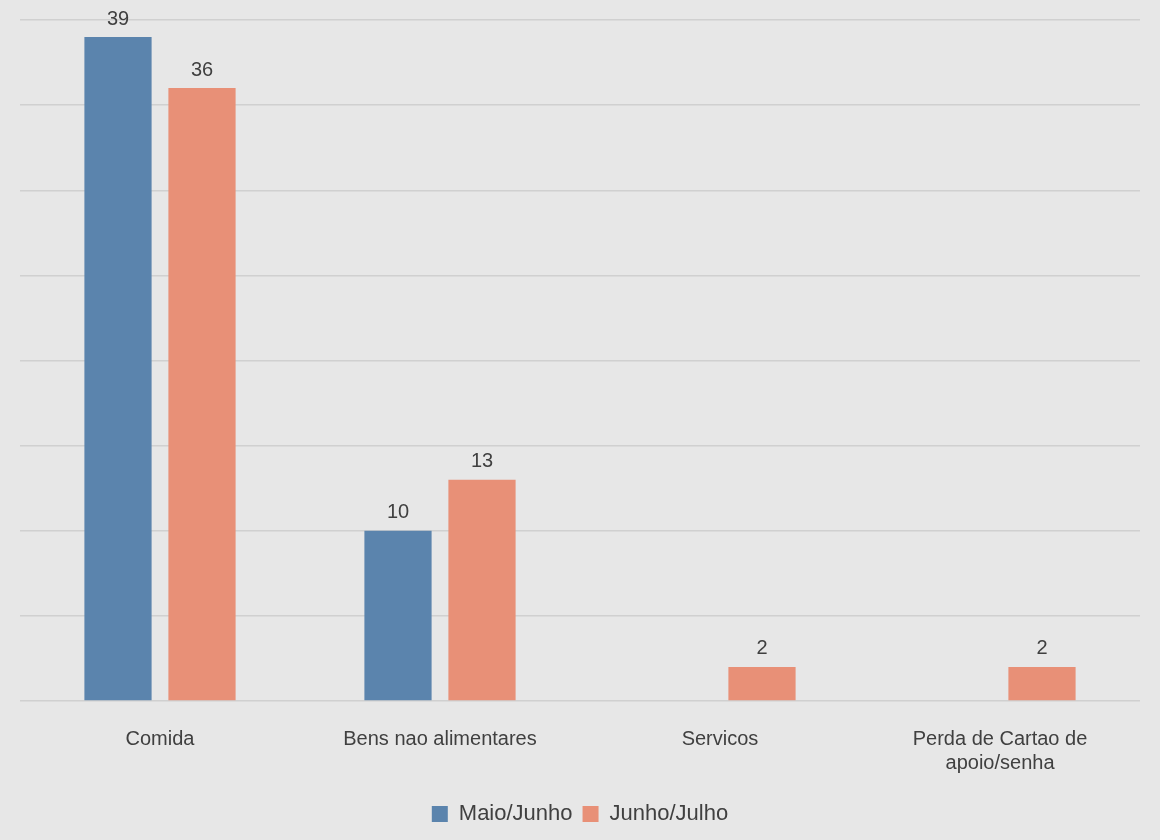  Describe the element at coordinates (669, 813) in the screenshot. I see `legend-label: Junho/Julho` at that location.